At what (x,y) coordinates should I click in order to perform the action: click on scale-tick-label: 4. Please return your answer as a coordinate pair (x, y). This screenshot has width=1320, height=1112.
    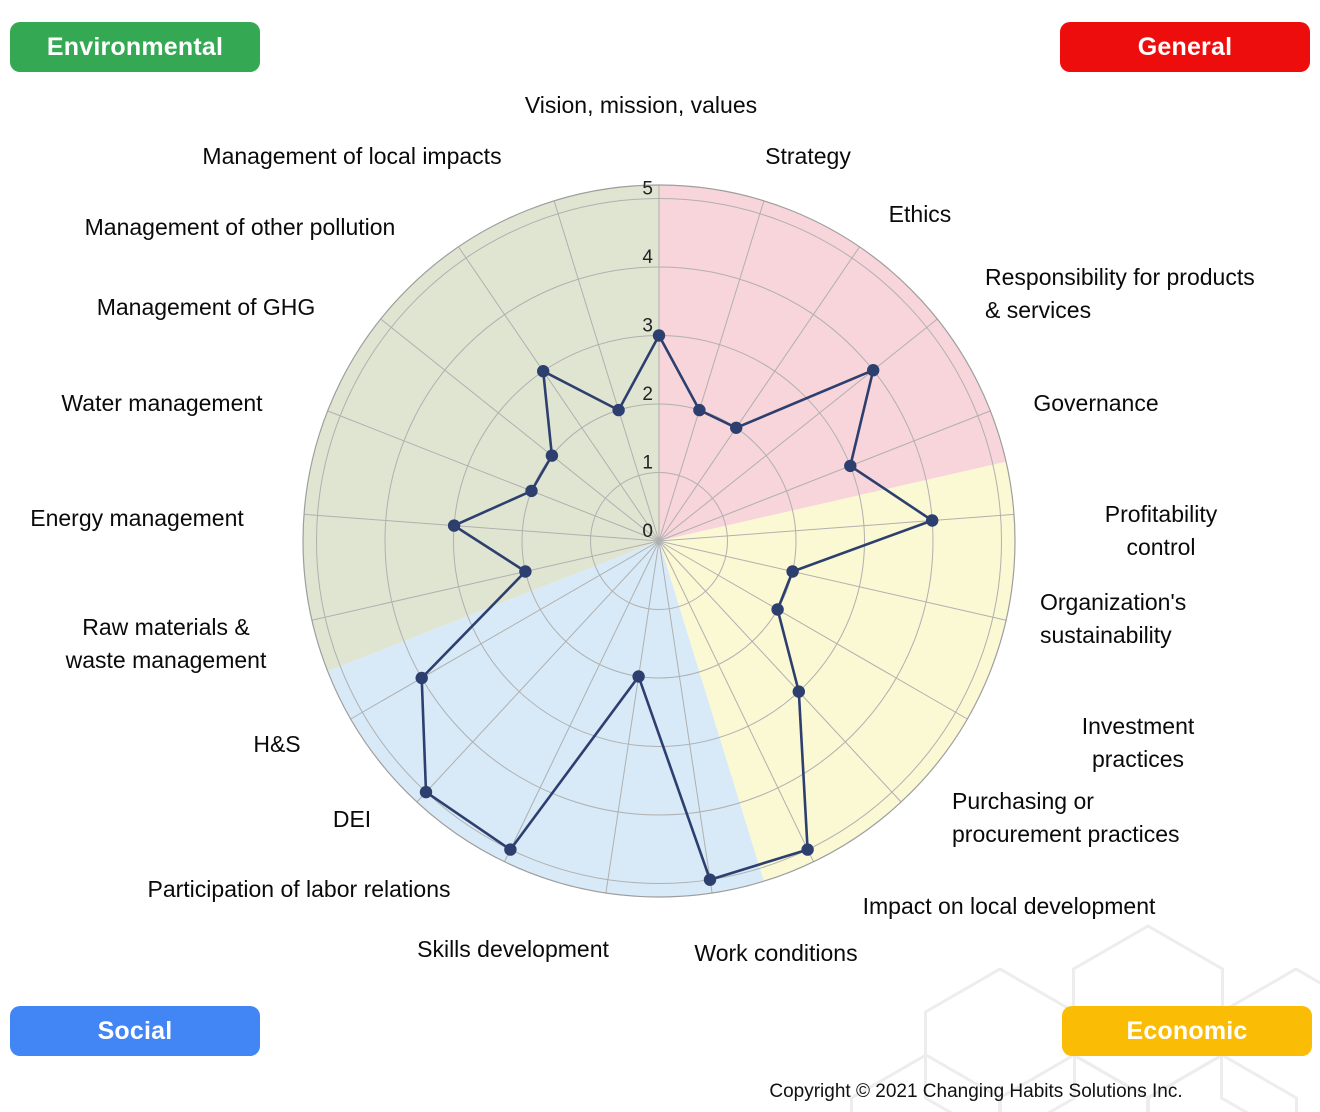
    Looking at the image, I should click on (647, 257).